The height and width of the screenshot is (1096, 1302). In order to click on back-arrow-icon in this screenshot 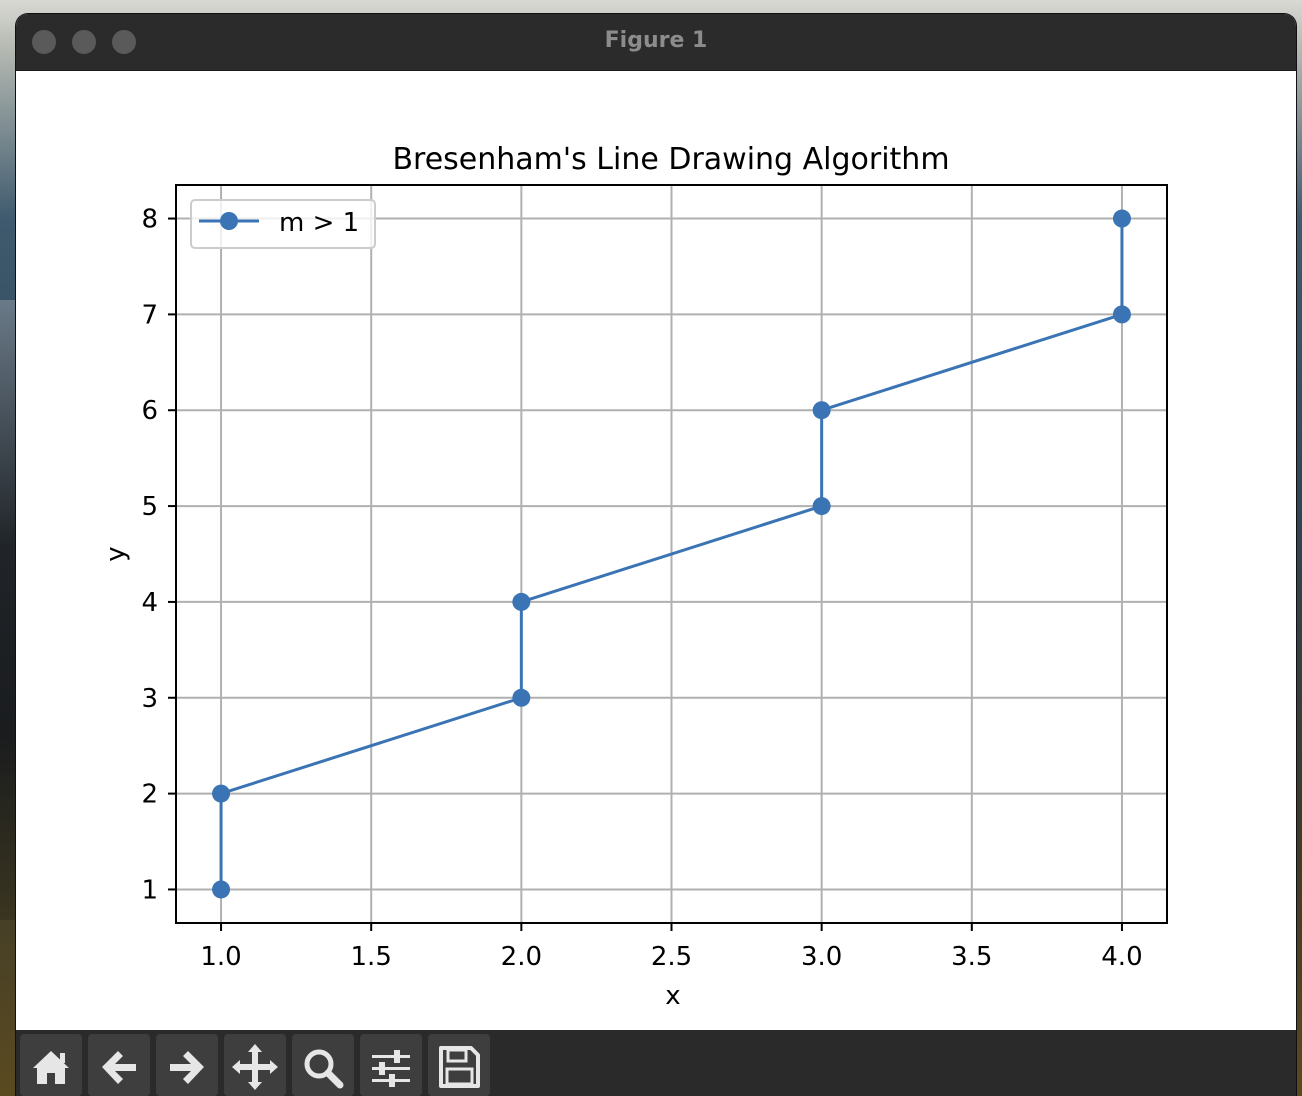, I will do `click(119, 1067)`.